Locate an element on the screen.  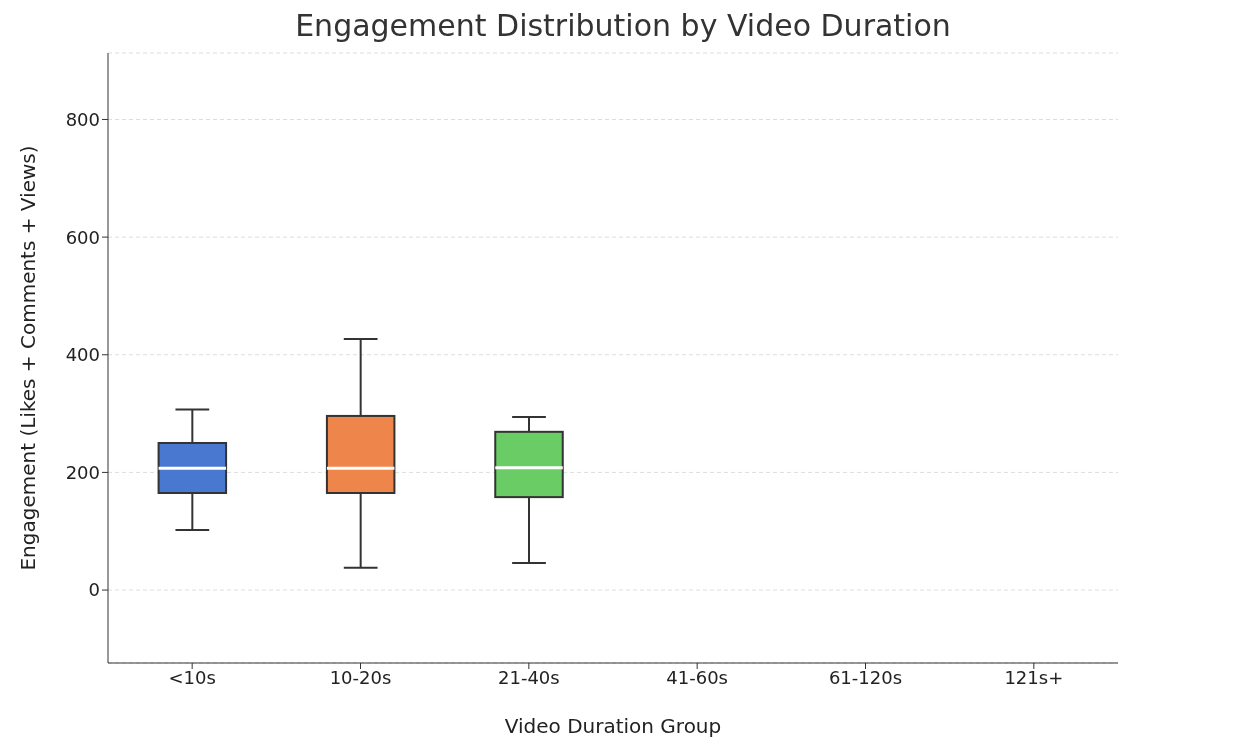
x-tick-label: 21-40s is located at coordinates (528, 677).